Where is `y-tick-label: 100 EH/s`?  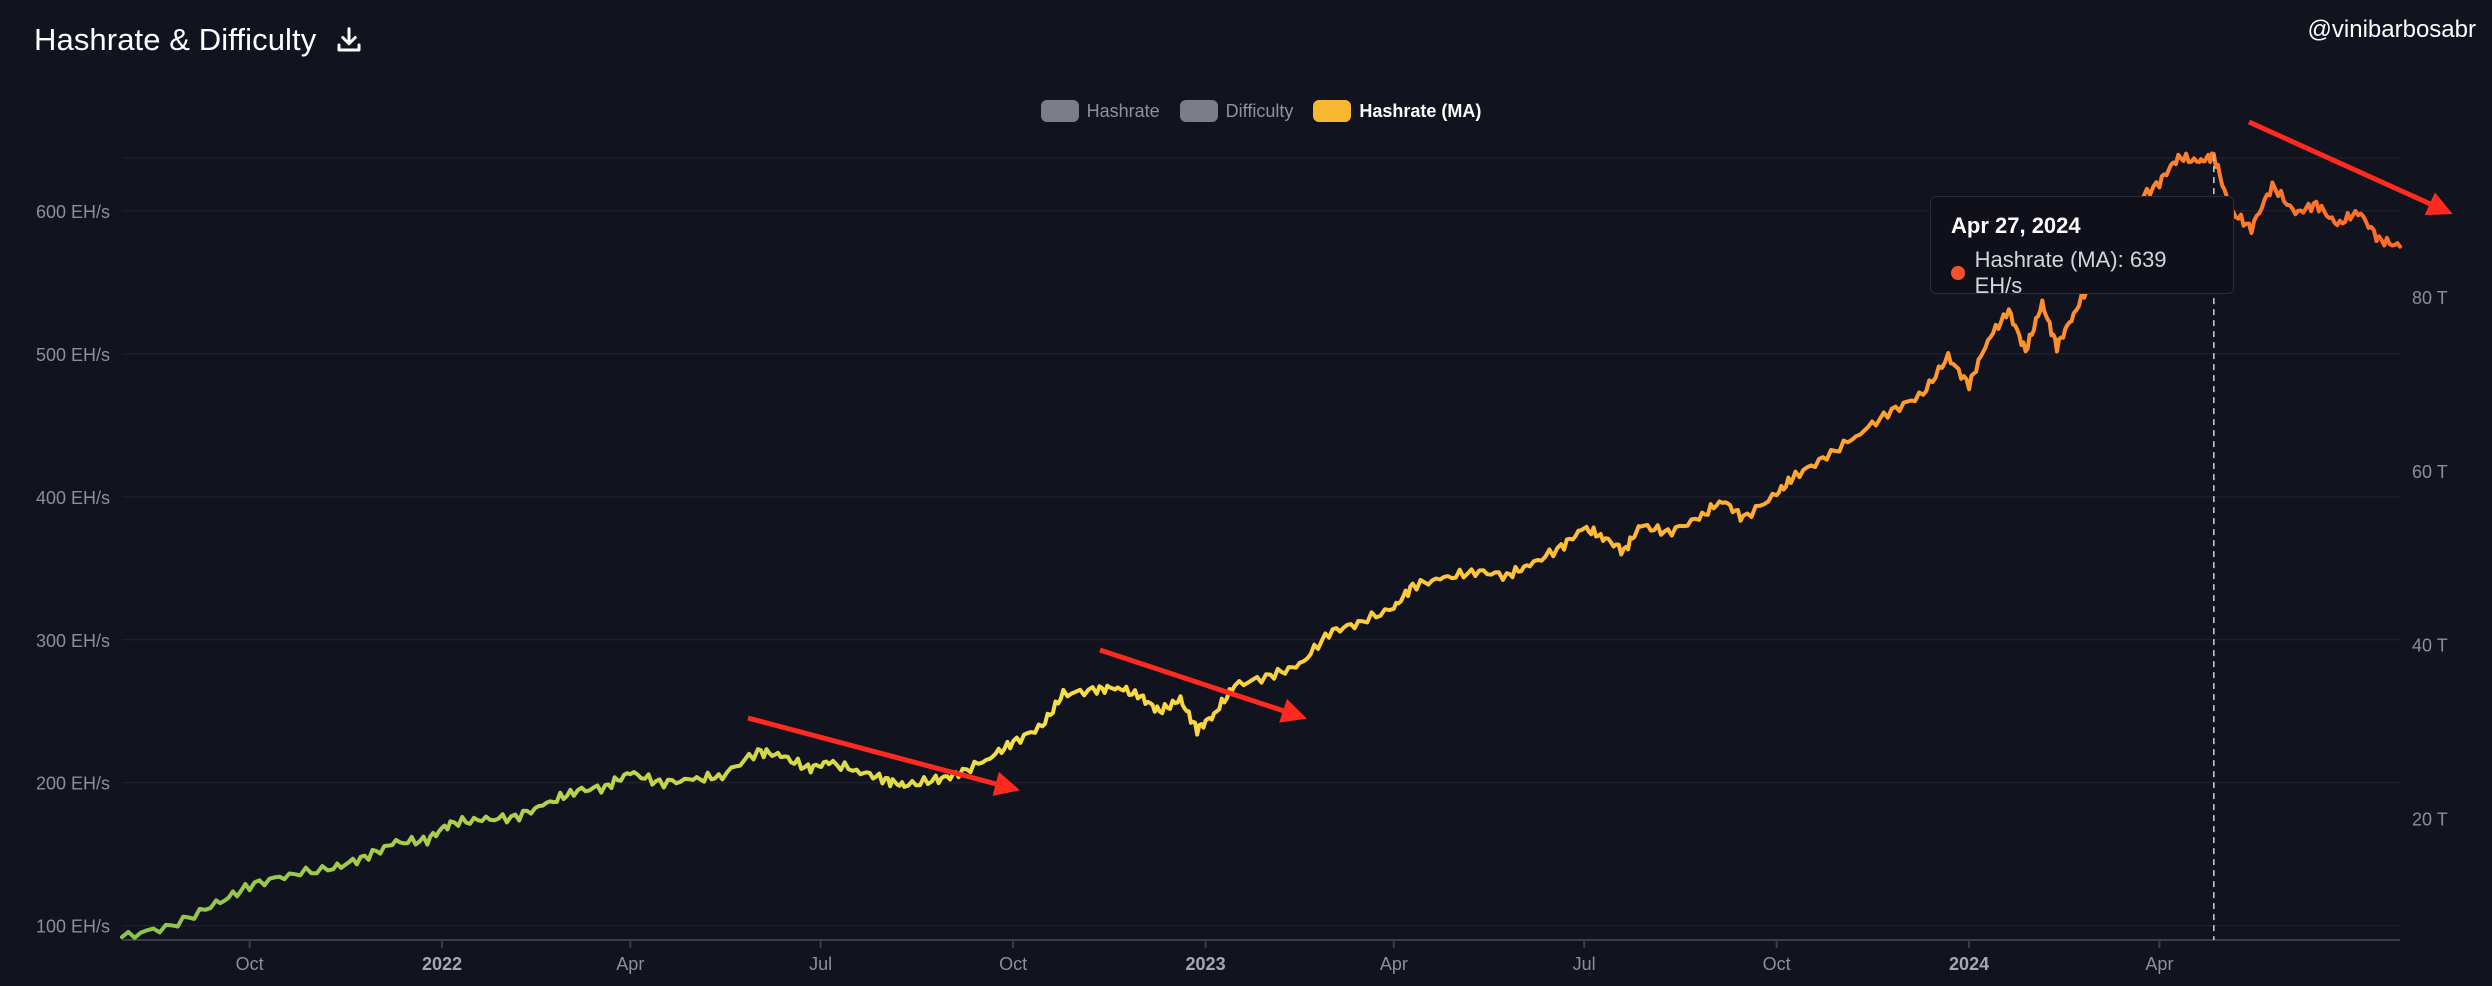 y-tick-label: 100 EH/s is located at coordinates (73, 927).